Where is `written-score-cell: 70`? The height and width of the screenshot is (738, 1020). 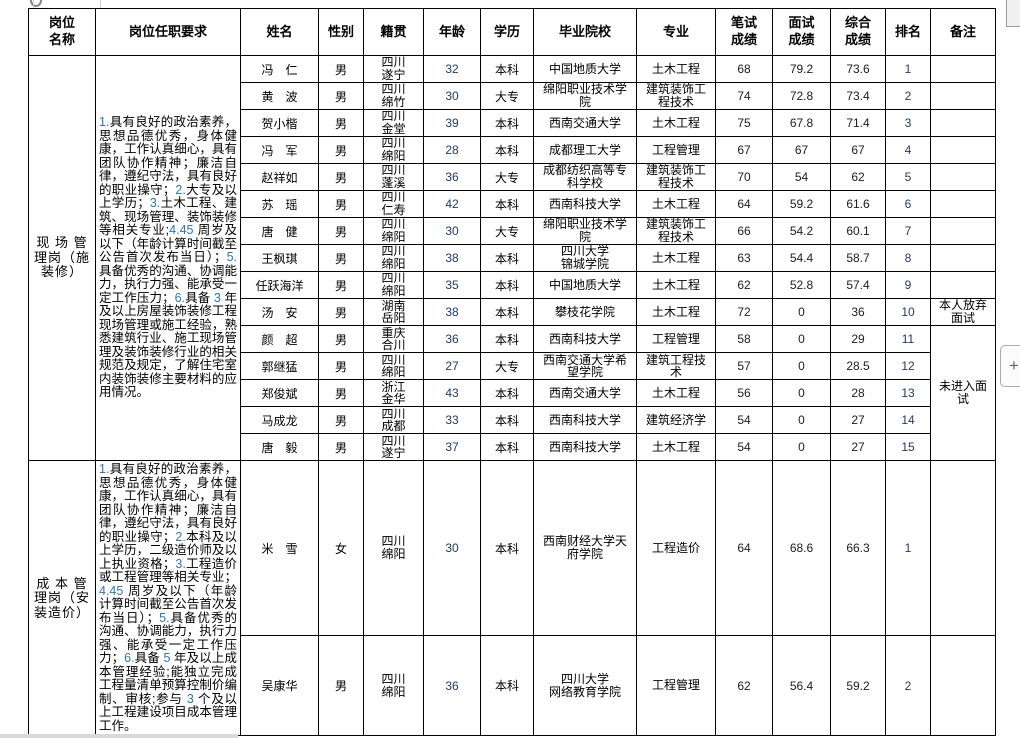 written-score-cell: 70 is located at coordinates (744, 177).